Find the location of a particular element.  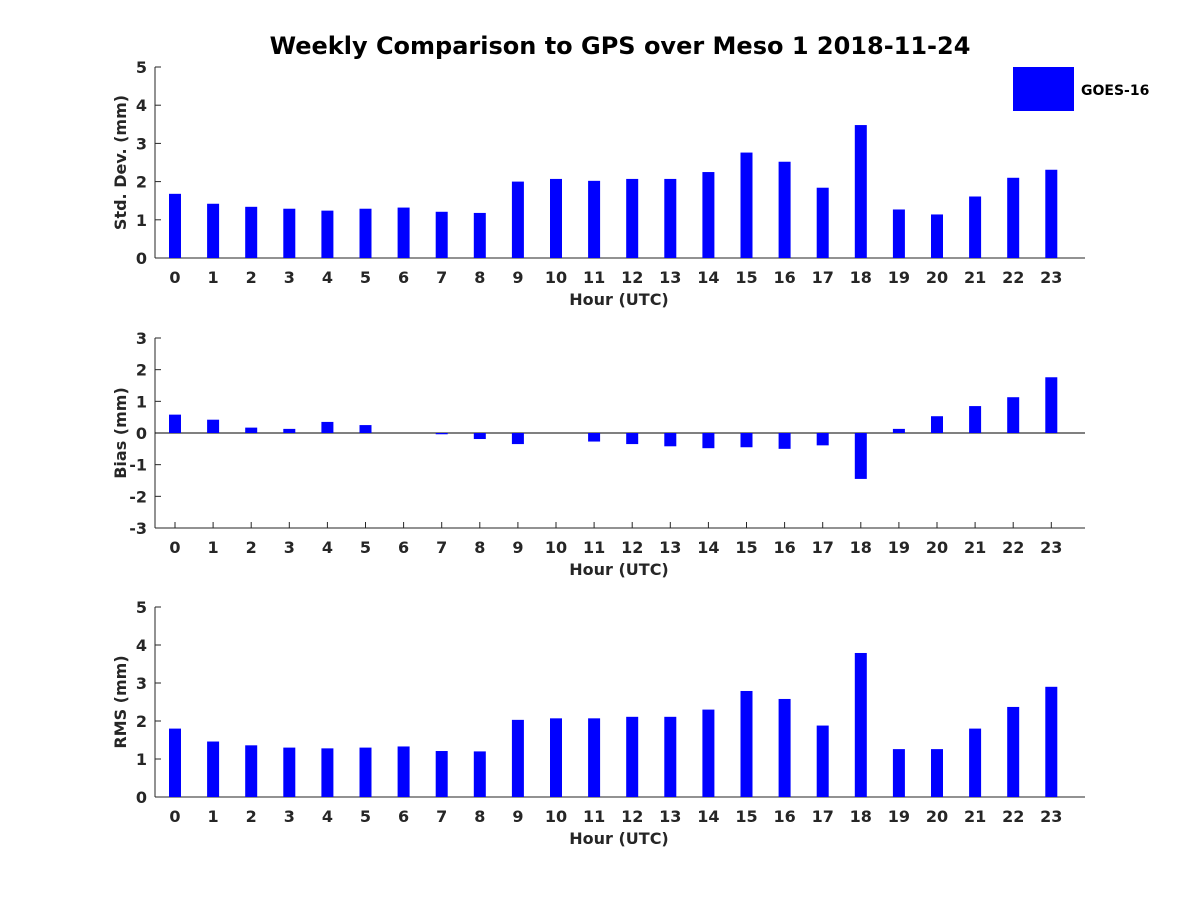

x-tick-label-bias: 2 is located at coordinates (251, 547).